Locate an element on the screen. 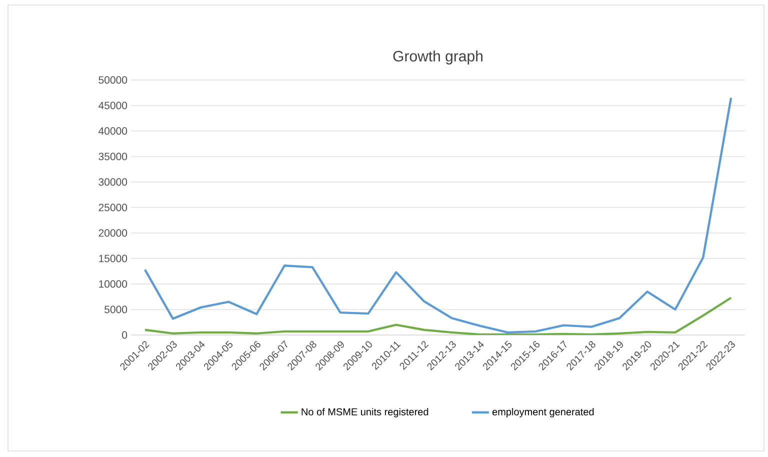  y-tick-label: 30000 is located at coordinates (113, 182).